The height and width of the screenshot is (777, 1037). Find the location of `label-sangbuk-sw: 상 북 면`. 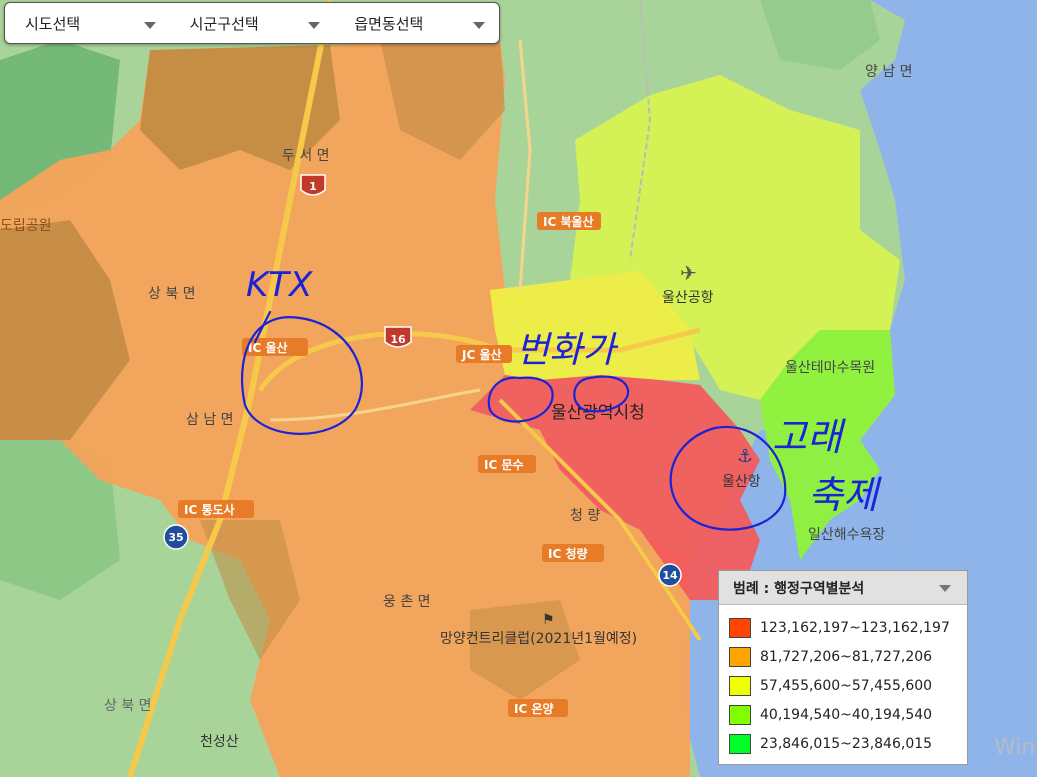

label-sangbuk-sw: 상 북 면 is located at coordinates (128, 706).